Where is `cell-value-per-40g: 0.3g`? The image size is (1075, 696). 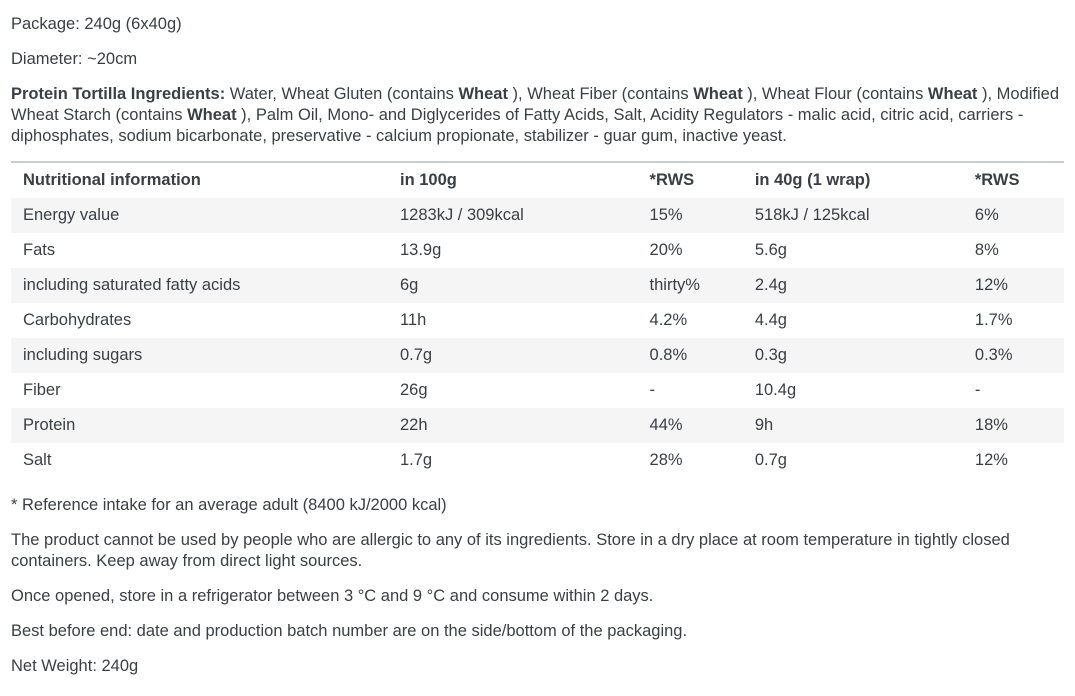 cell-value-per-40g: 0.3g is located at coordinates (770, 355).